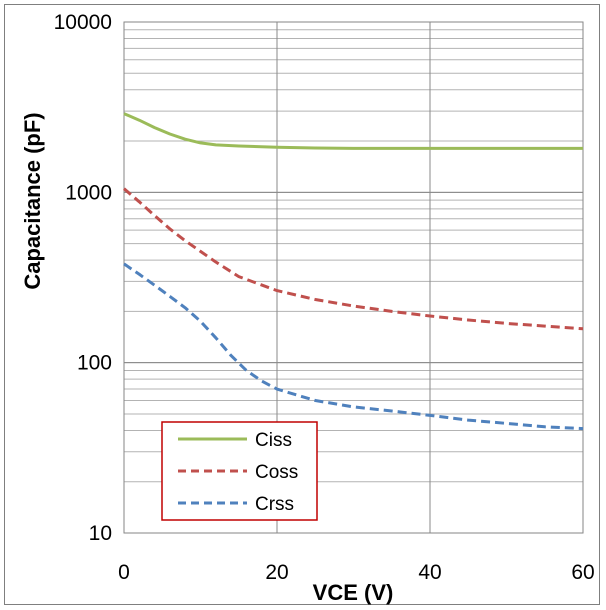  What do you see at coordinates (100, 533) in the screenshot?
I see `y-tick-label: 10` at bounding box center [100, 533].